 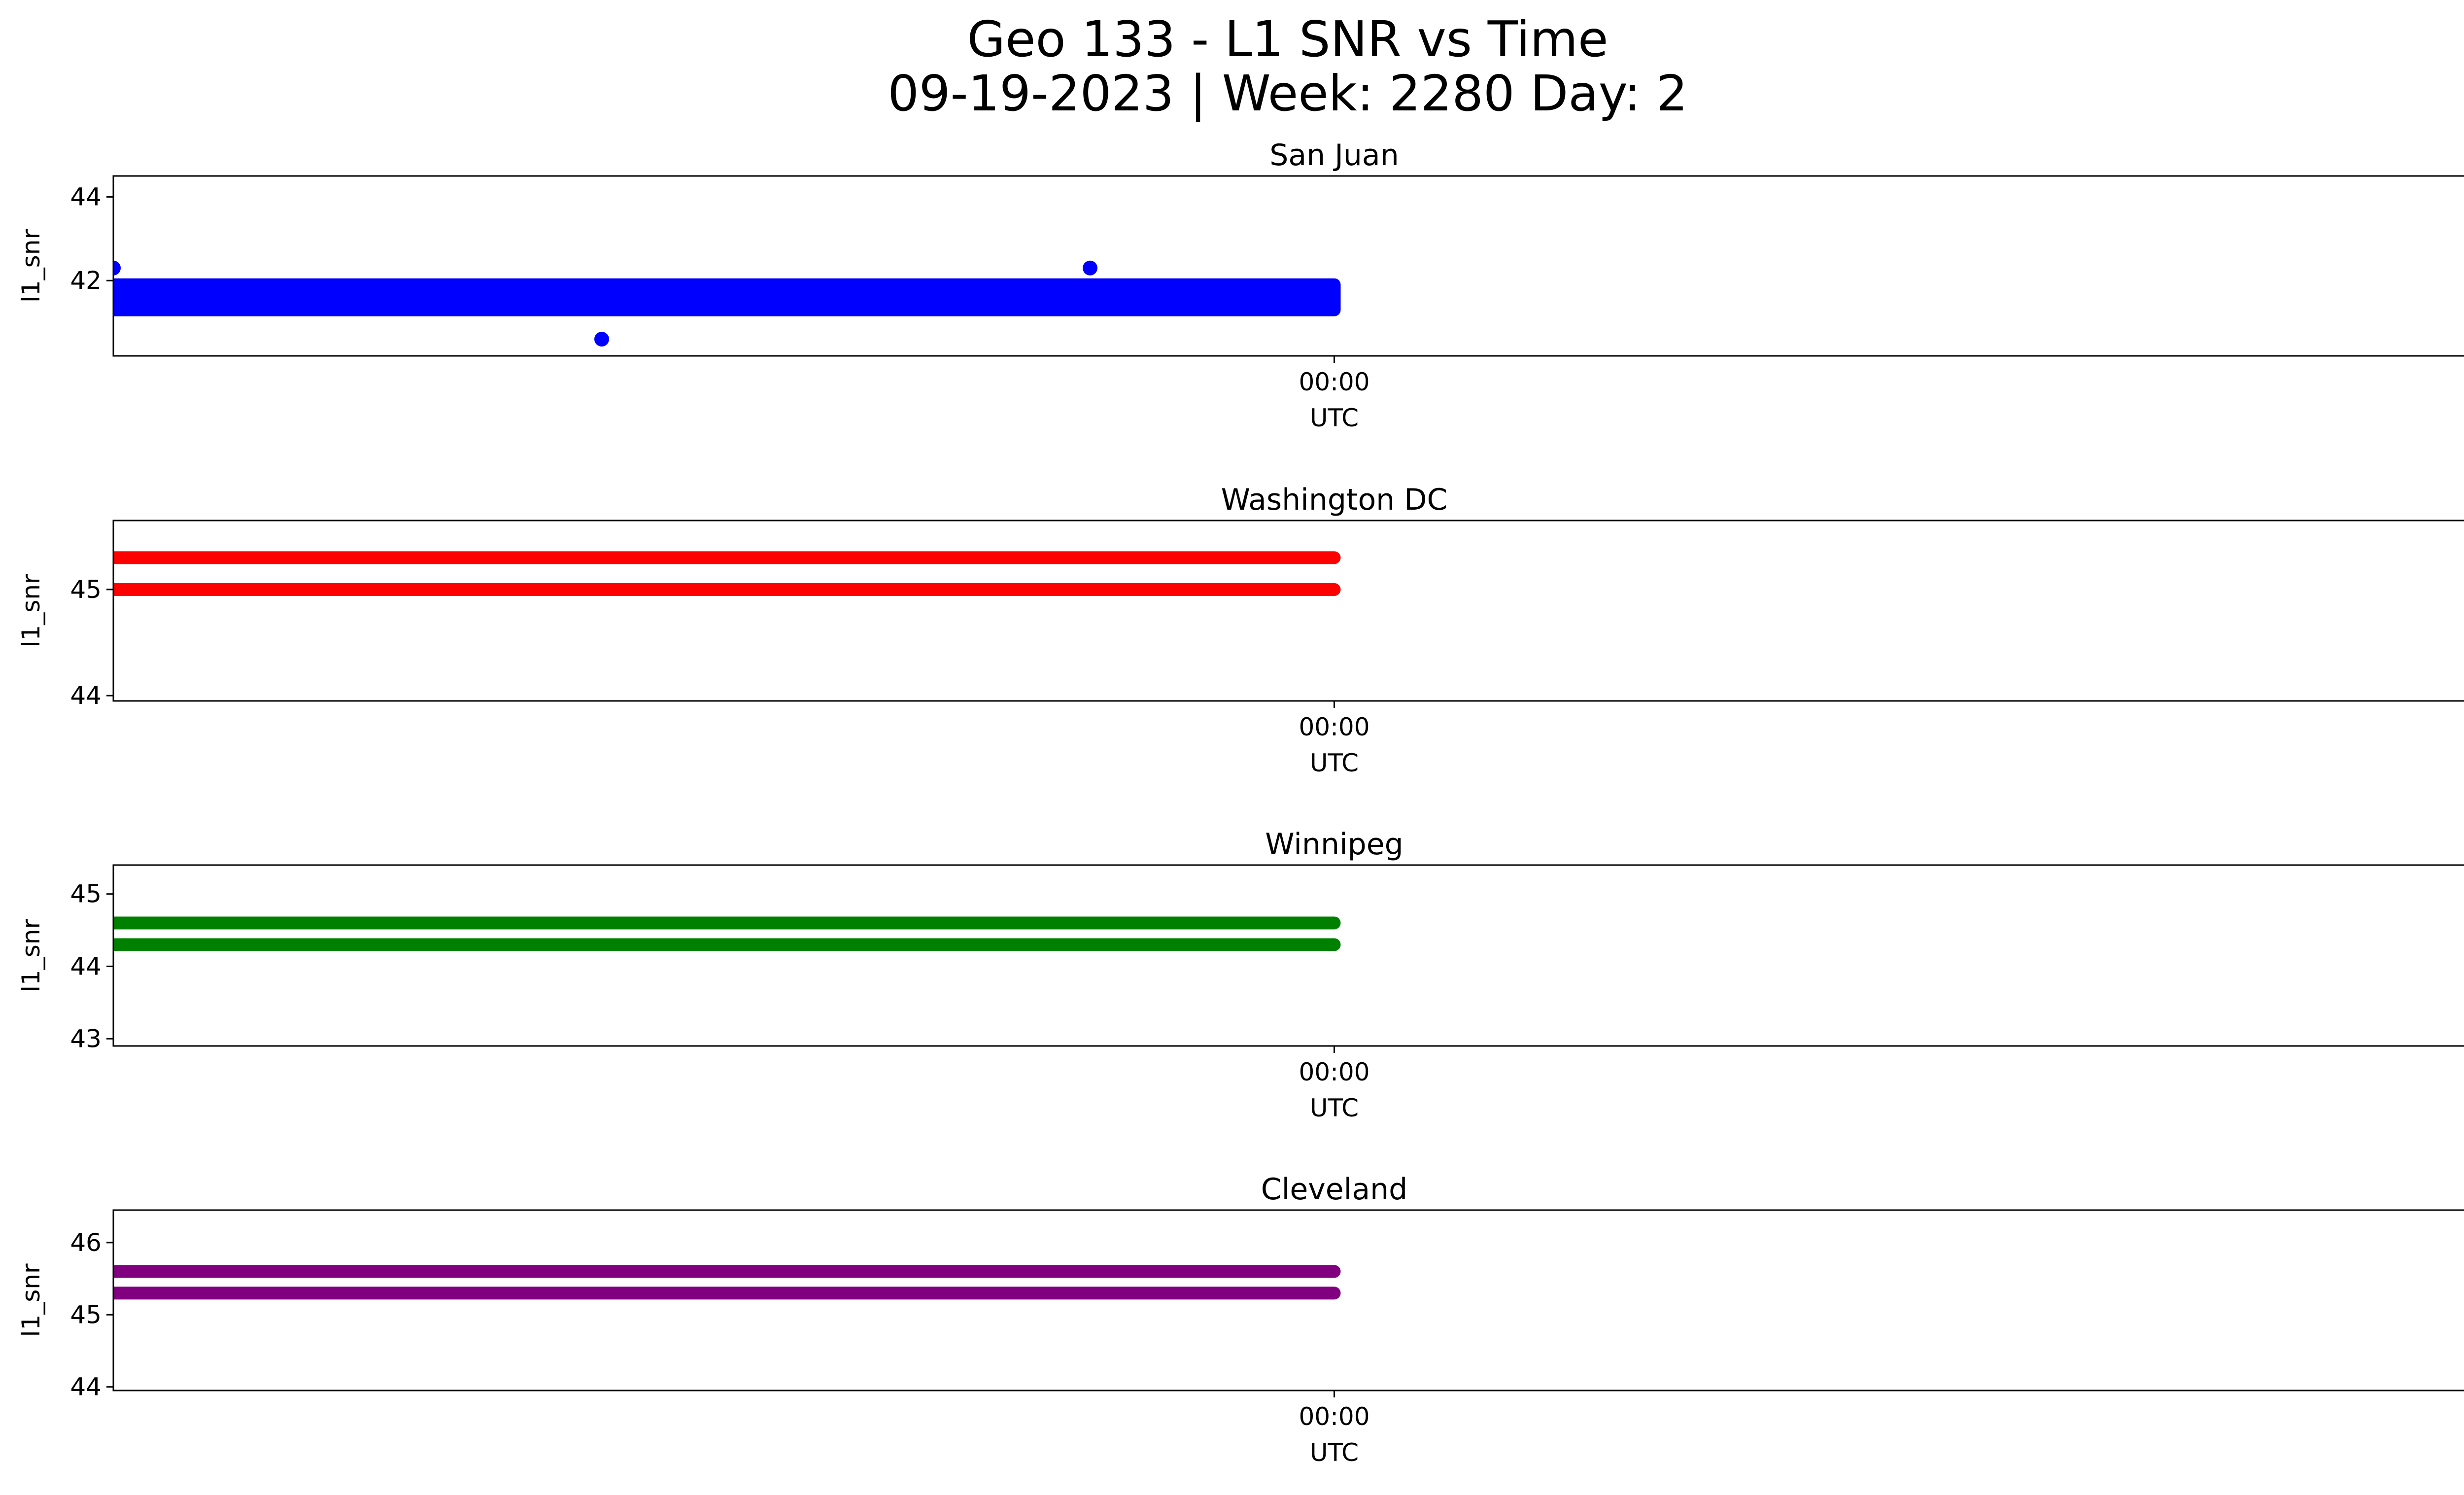 I want to click on y-tick-label: 46, so click(x=86, y=1242).